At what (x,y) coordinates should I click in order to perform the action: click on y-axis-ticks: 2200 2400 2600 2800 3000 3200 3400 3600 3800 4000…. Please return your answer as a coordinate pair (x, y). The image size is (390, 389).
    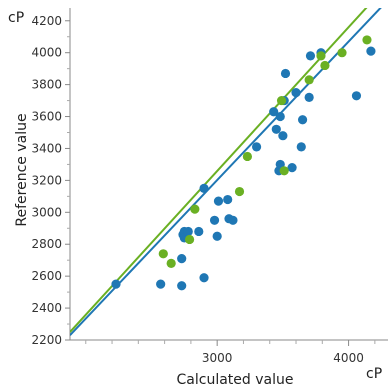
    Looking at the image, I should click on (50, 180).